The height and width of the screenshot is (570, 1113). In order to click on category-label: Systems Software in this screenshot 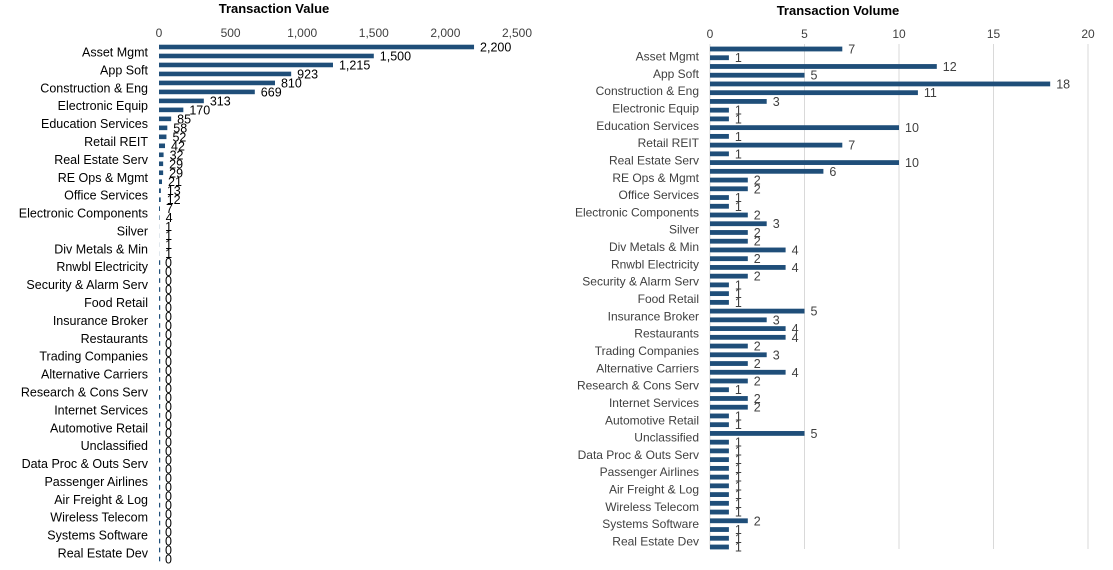, I will do `click(650, 524)`.